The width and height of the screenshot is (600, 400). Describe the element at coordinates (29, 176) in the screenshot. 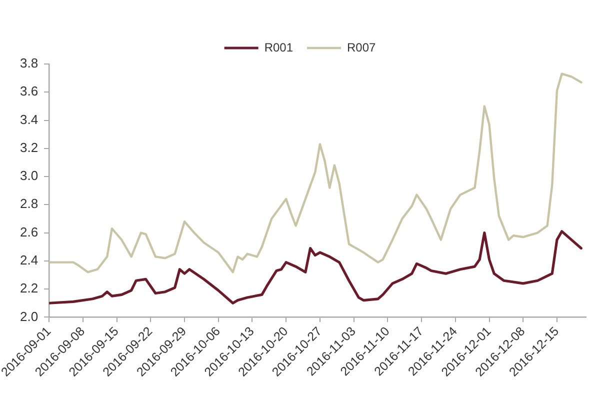

I see `y-tick-label: 3.0` at that location.